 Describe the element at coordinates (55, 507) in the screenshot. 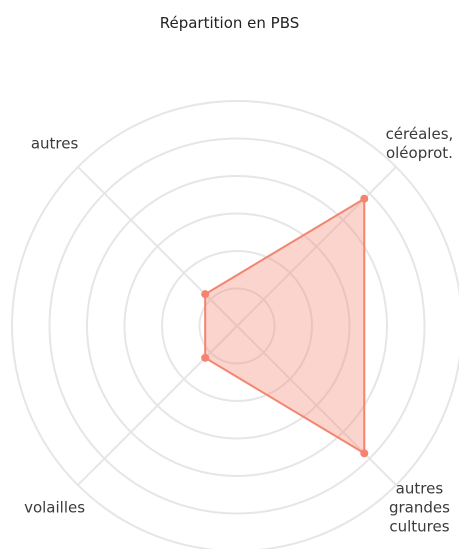

I see `axis-label: volailles` at that location.